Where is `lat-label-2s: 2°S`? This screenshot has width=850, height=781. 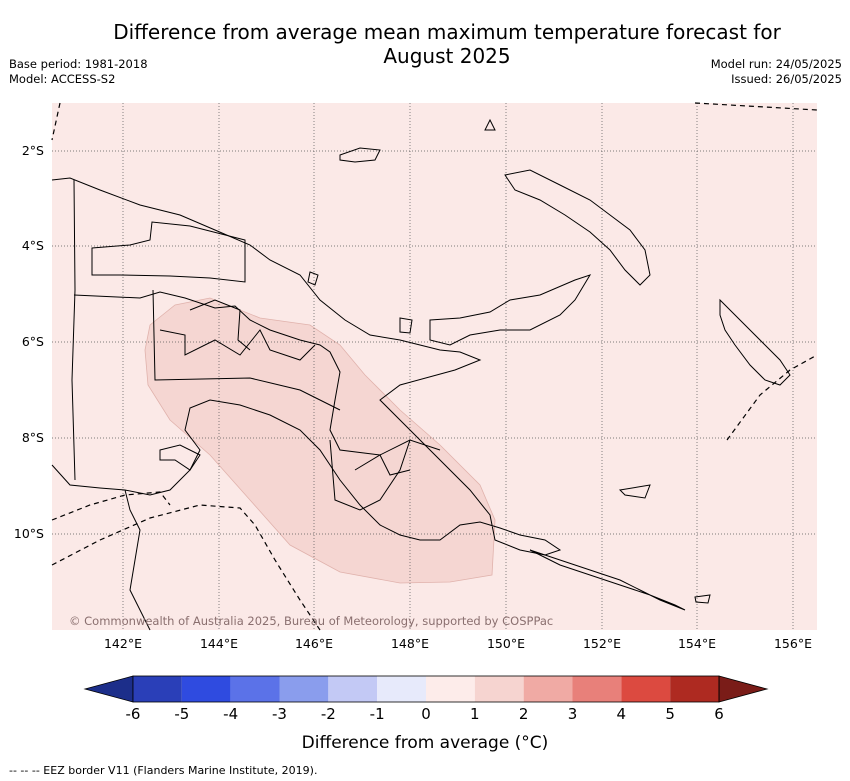 lat-label-2s: 2°S is located at coordinates (32, 150).